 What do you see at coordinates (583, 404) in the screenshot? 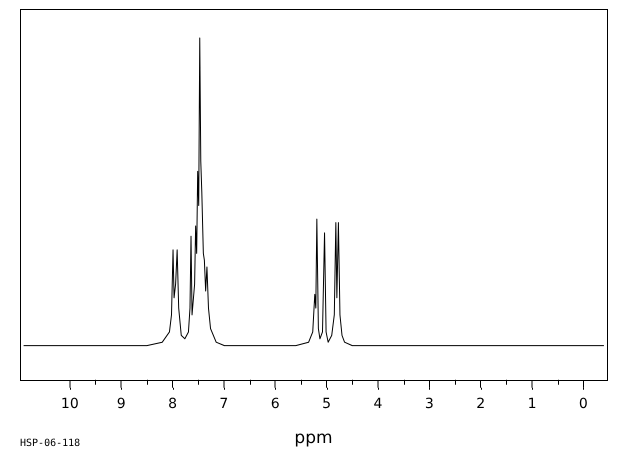
I see `x-tick-label: 0` at bounding box center [583, 404].